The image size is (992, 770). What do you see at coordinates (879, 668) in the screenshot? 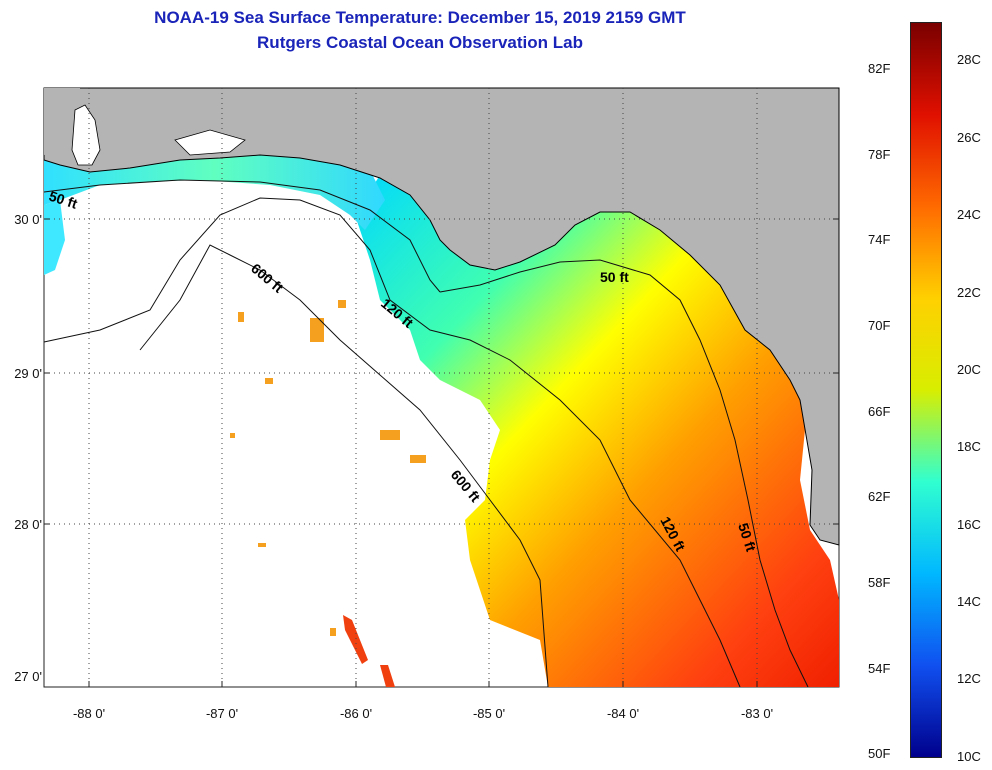
I see `colorbar-f-54: 54F` at bounding box center [879, 668].